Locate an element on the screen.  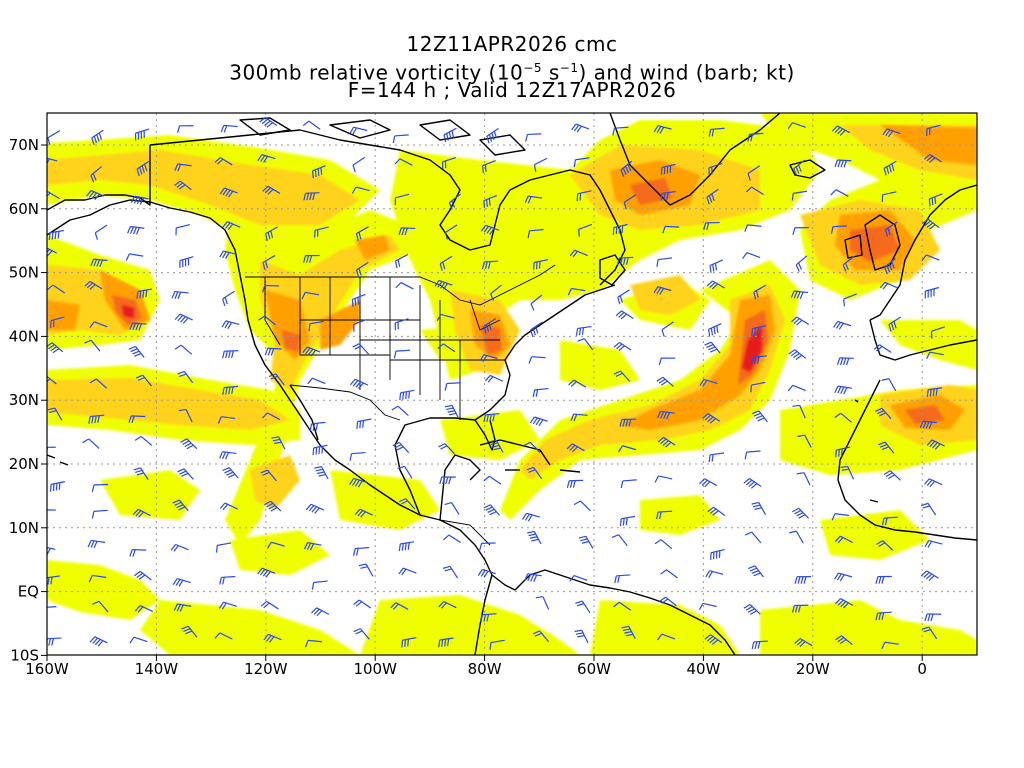
lon-label: 140W is located at coordinates (157, 669).